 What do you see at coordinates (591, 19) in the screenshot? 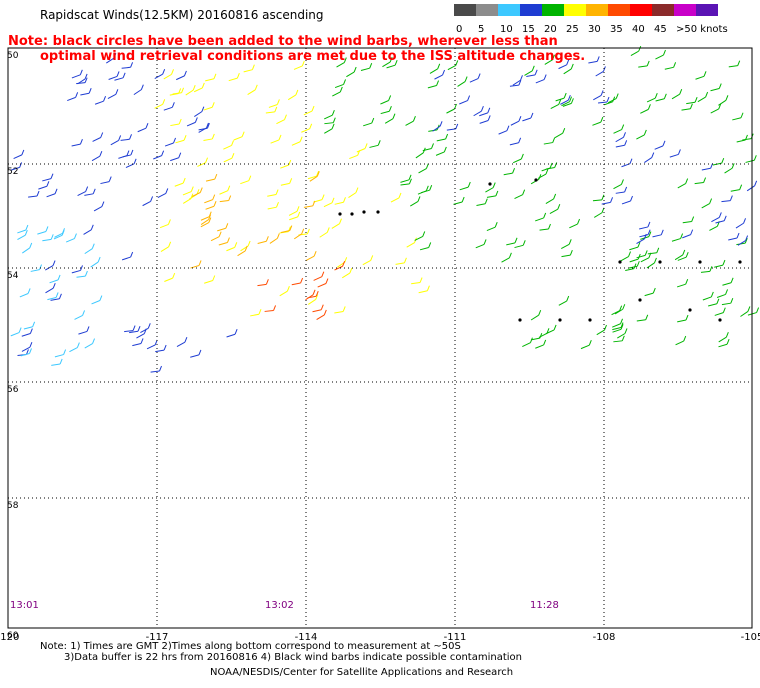
I see `wind-speed-legend: 0 5 10 15 20 25 30 35 40 45 >50 knots` at bounding box center [591, 19].